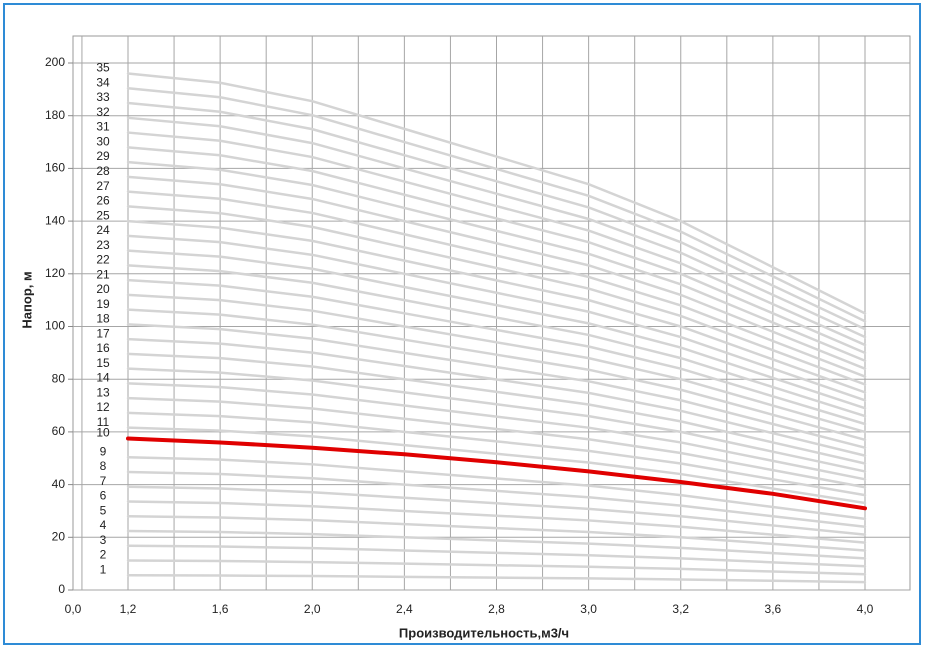 The image size is (926, 652). I want to click on series-label: 4, so click(103, 525).